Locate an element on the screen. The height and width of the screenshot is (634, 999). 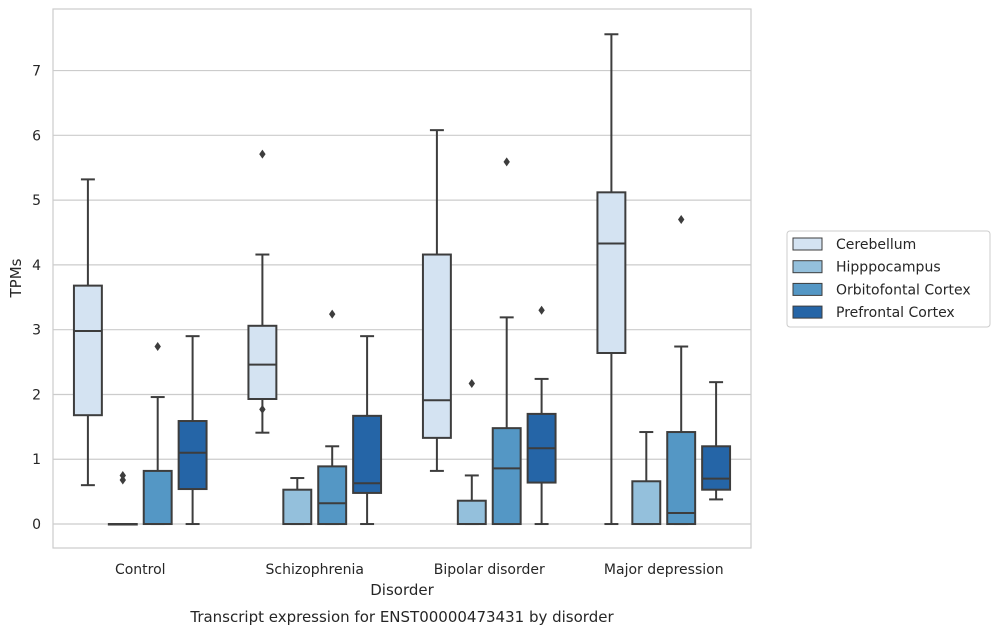
y-tick-labels: 0 1 2 3 4 5 6 7 is located at coordinates (36, 298).